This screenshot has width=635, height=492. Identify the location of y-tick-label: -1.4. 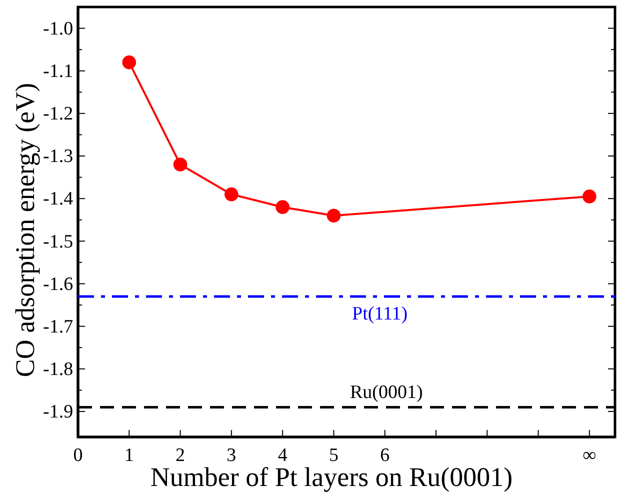
(58, 199).